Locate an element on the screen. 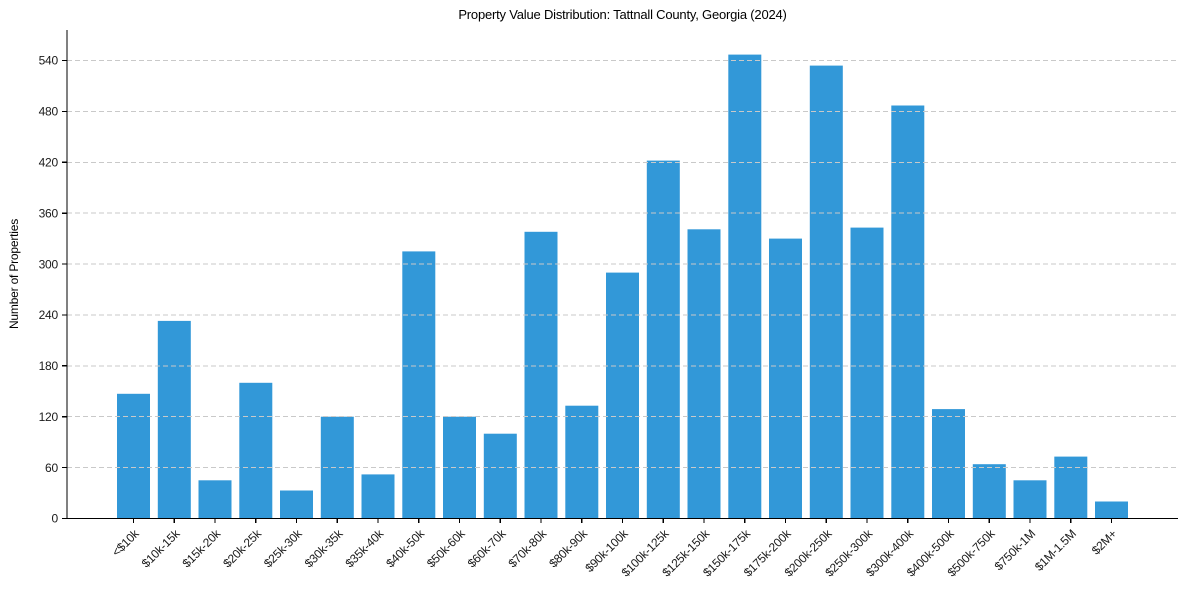  x-tick-label: $10k-15k is located at coordinates (161, 548).